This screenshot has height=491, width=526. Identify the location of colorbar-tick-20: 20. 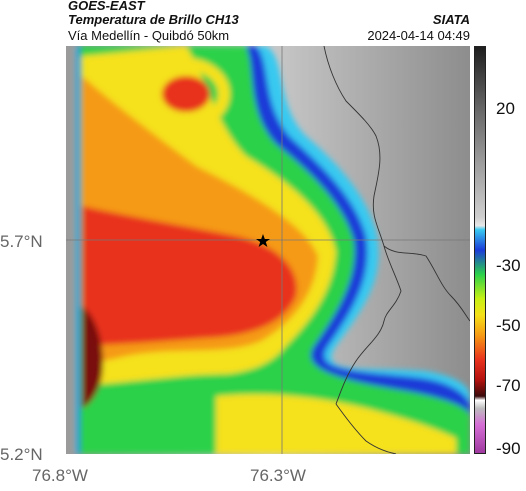
(505, 108).